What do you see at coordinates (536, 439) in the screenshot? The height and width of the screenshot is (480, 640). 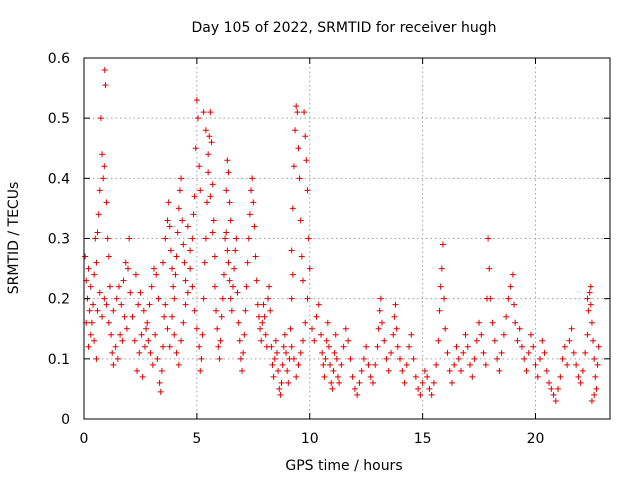 I see `x-tick-label: 20` at bounding box center [536, 439].